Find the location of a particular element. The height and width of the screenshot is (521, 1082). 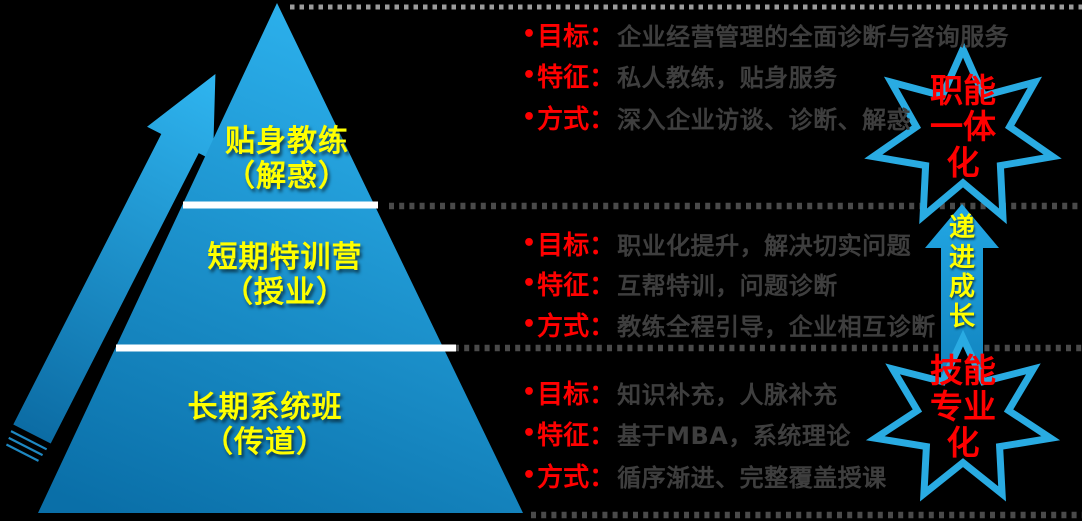

ascend-arrow-icon is located at coordinates (110, 268).